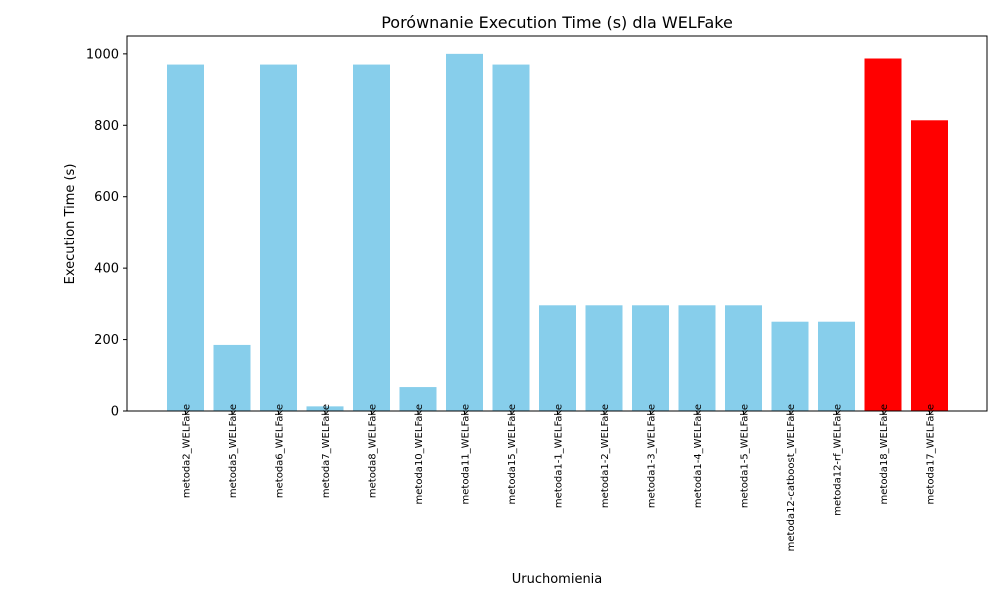 Image resolution: width=1000 pixels, height=604 pixels. What do you see at coordinates (512, 454) in the screenshot?
I see `x-tick-label: metoda15_WELFake` at bounding box center [512, 454].